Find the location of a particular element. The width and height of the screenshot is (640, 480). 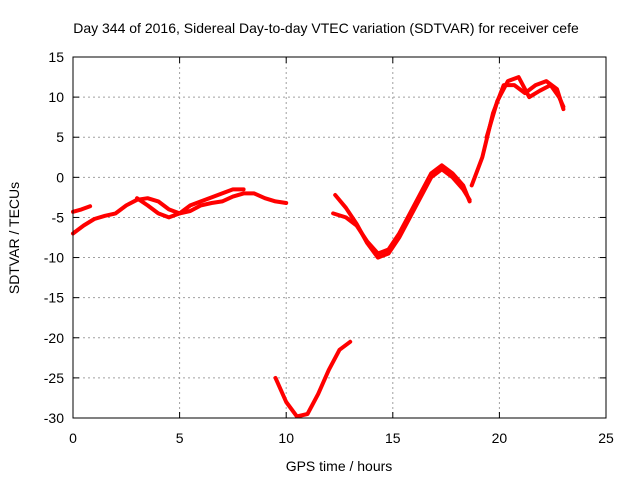

y-tick-label-8: 10 is located at coordinates (56, 97).